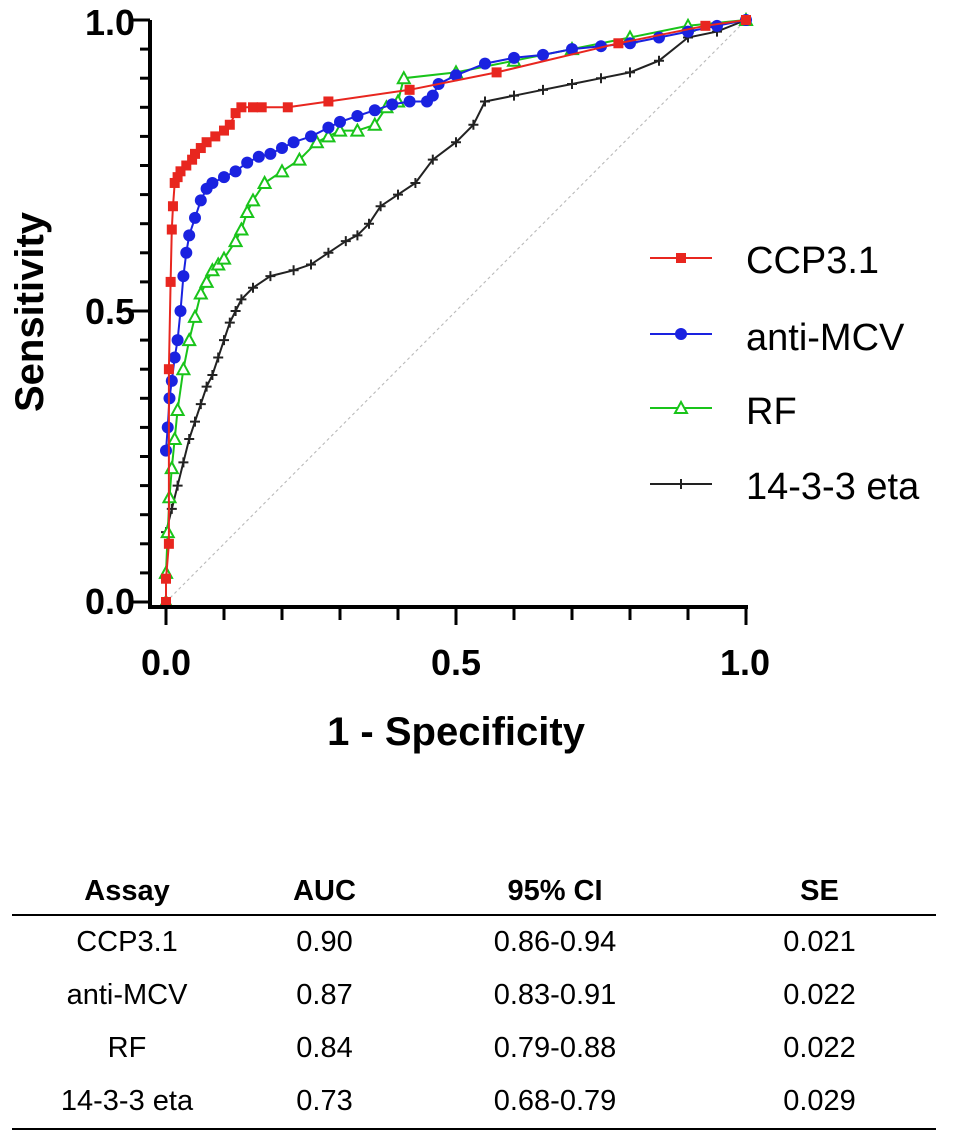 The image size is (974, 1130). I want to click on cell-assay: 14-3-3 eta, so click(127, 1102).